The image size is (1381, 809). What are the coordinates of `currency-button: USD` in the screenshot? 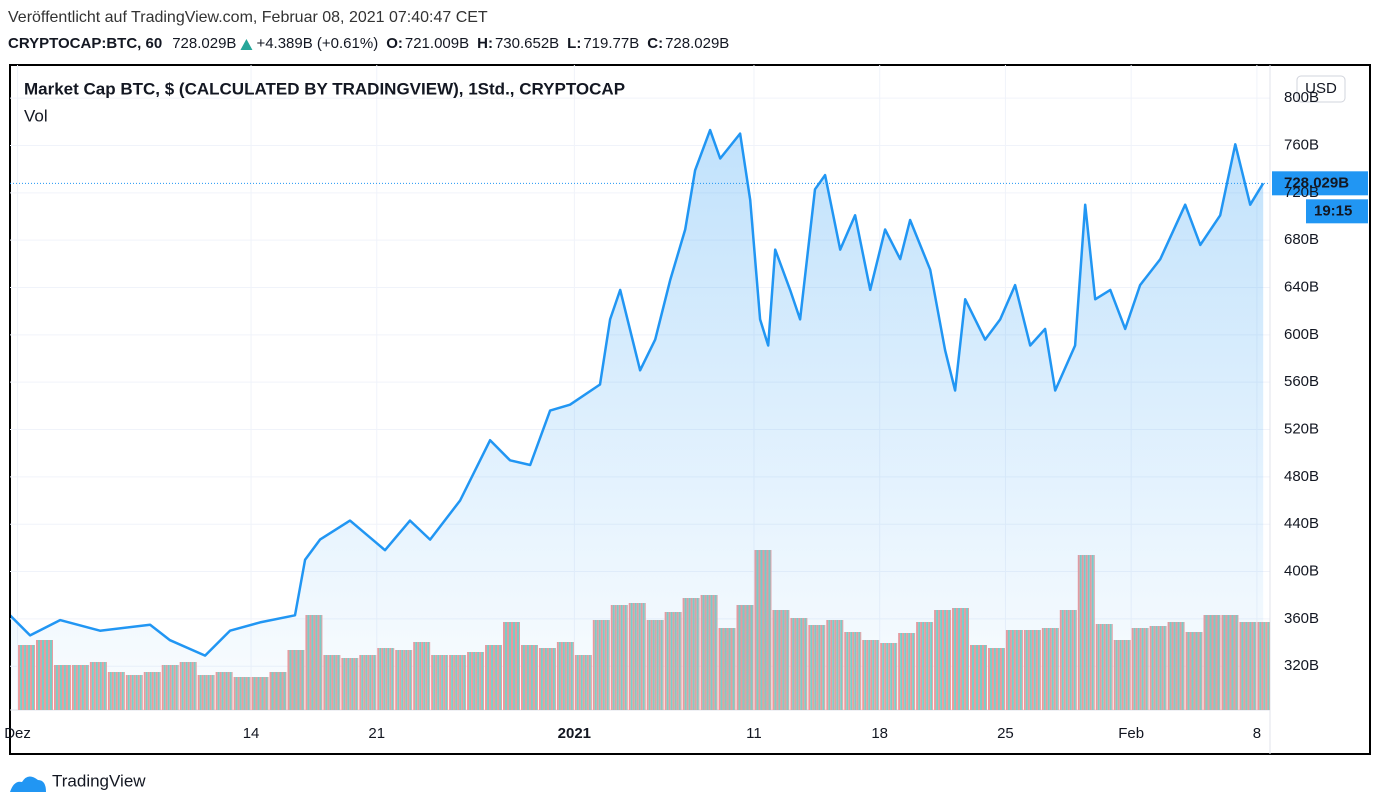 It's located at (1321, 89).